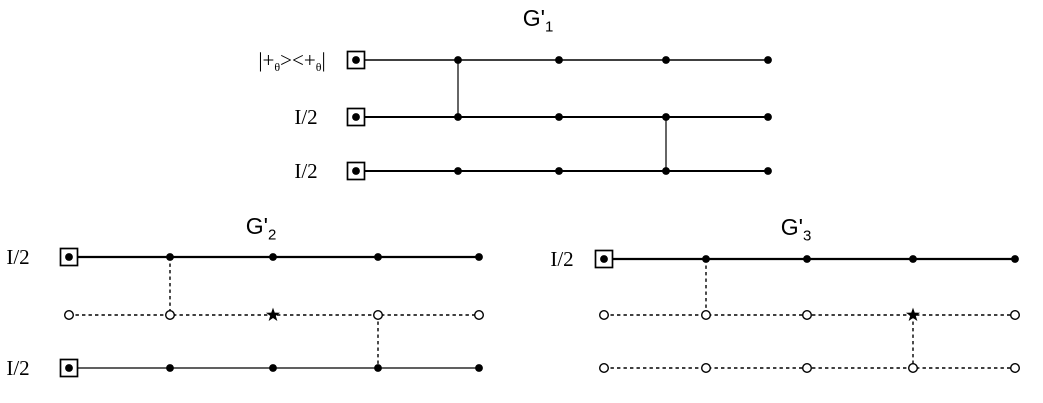  What do you see at coordinates (785, 310) in the screenshot?
I see `graph-g3-prime: I/2` at bounding box center [785, 310].